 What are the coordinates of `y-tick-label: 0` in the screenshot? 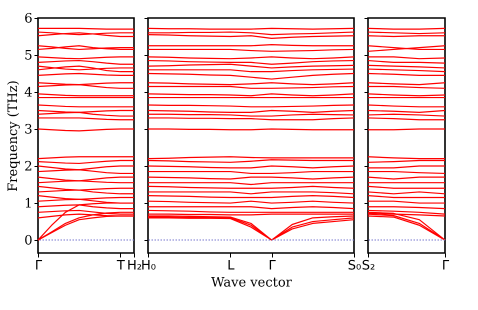 It's located at (28, 241).